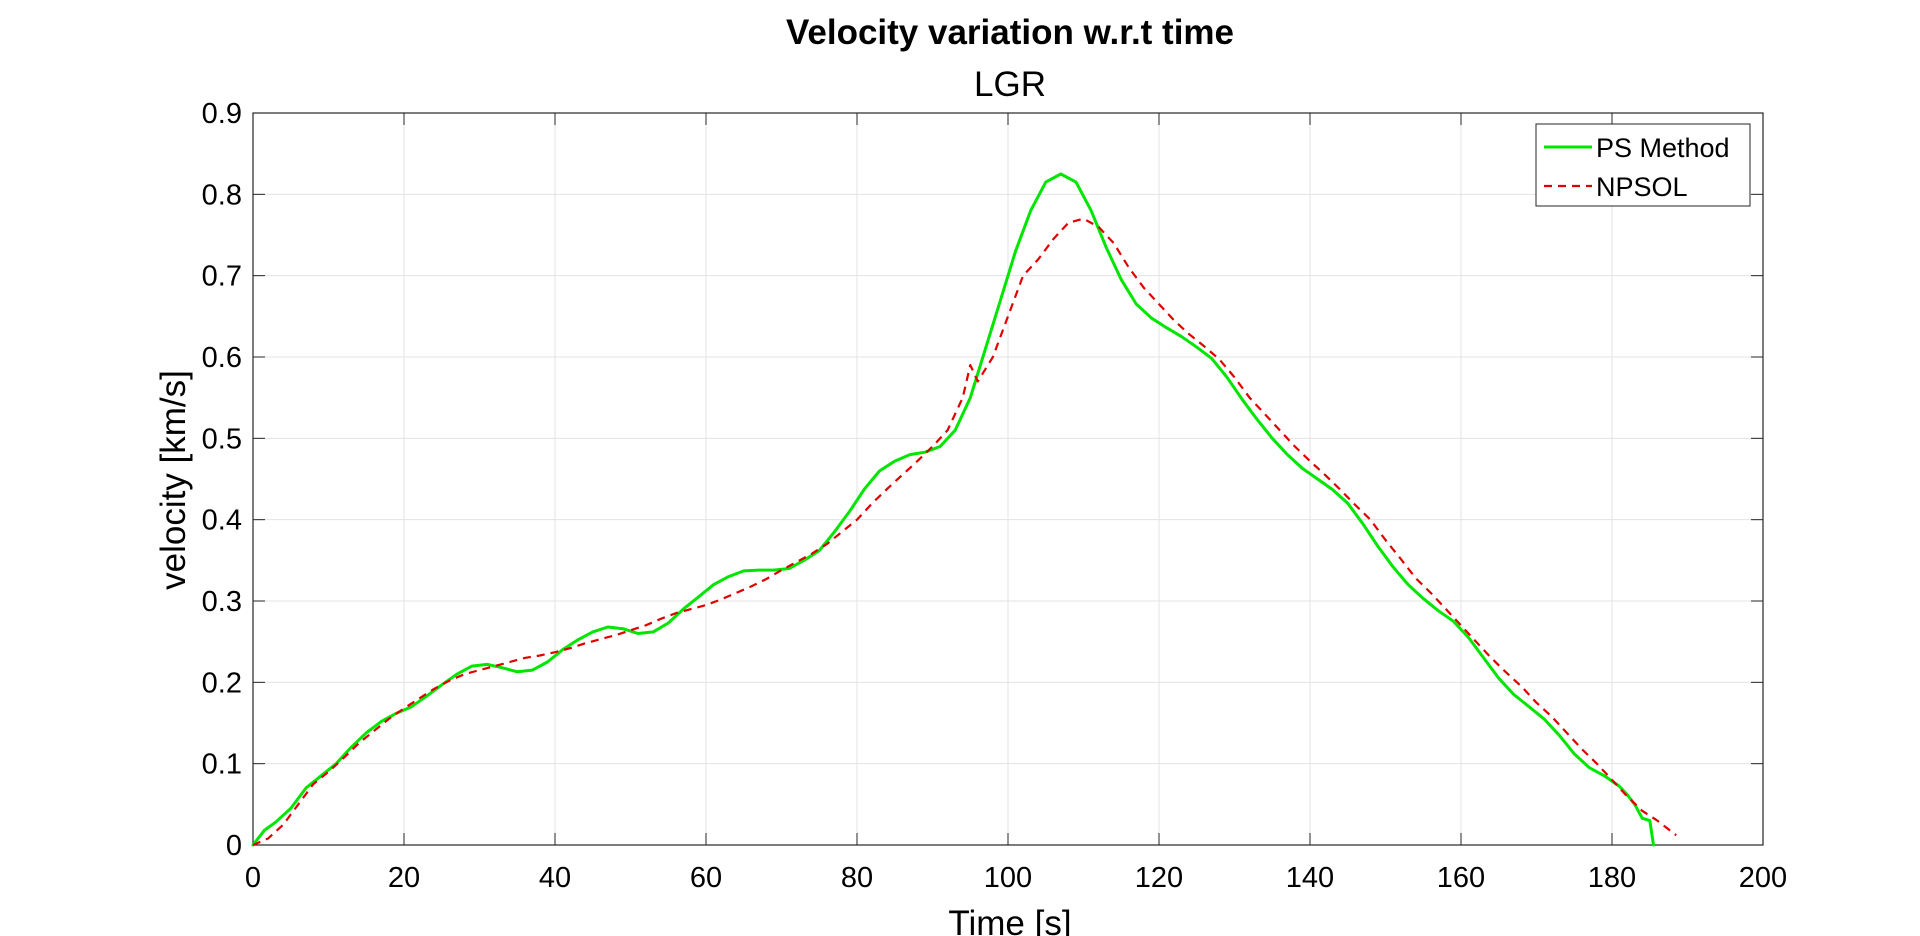  I want to click on x-tick-label: 0, so click(253, 878).